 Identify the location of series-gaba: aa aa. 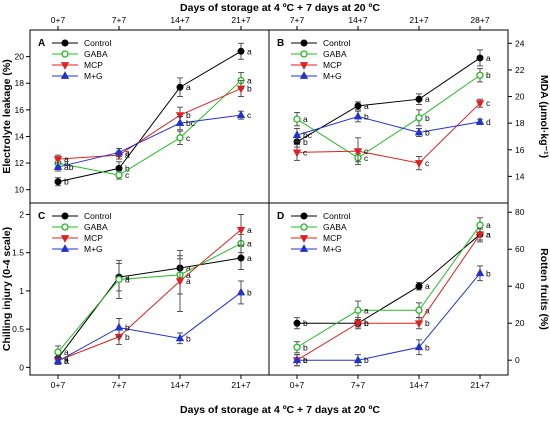
(153, 296).